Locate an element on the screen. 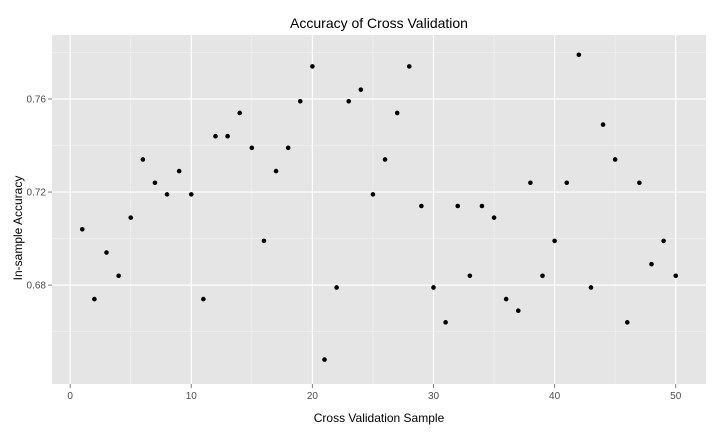  y-axis-ticks: 0.68 0.72 0.76 is located at coordinates (39, 193).